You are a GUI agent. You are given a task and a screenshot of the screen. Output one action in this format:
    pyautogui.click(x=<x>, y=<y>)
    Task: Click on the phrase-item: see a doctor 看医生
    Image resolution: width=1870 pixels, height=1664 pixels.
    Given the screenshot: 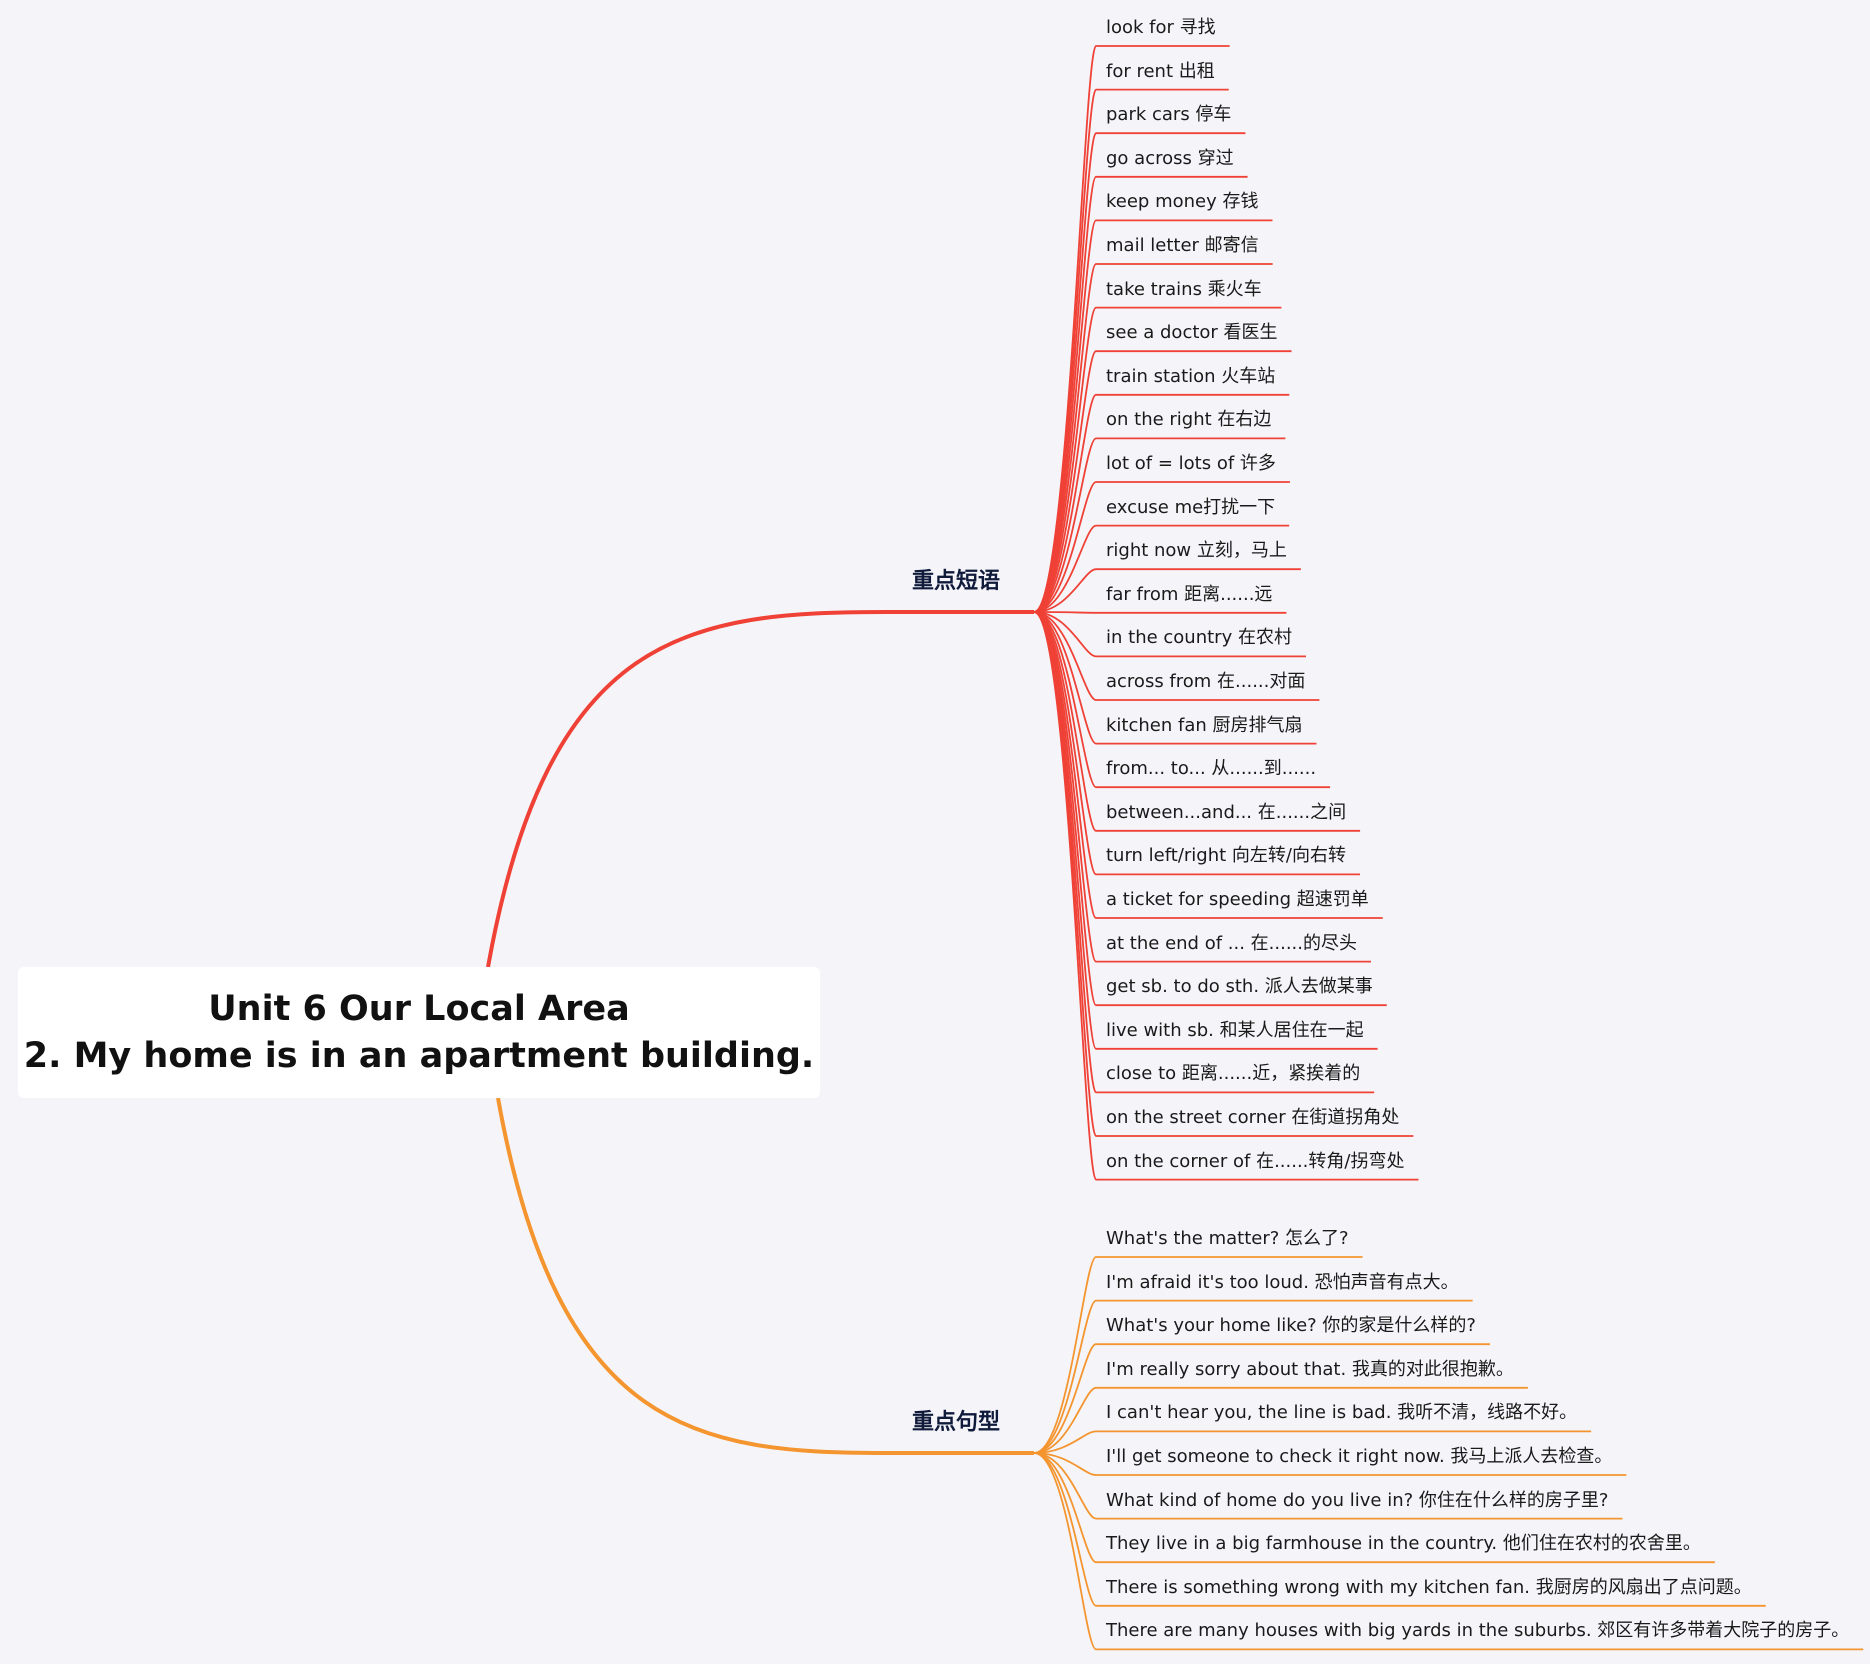 What is the action you would take?
    pyautogui.click(x=1192, y=333)
    